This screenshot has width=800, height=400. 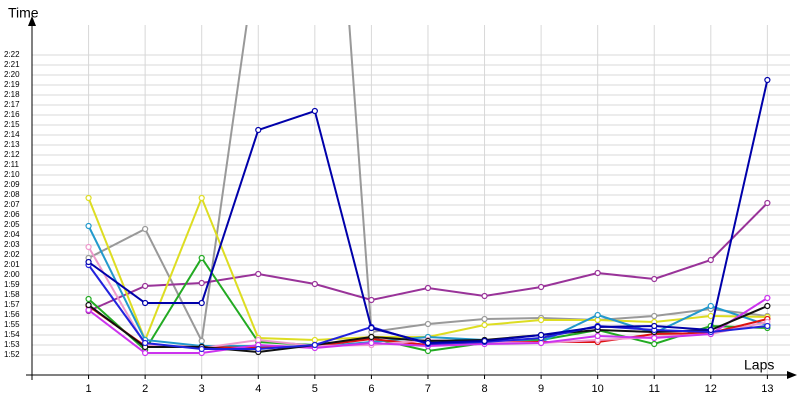 What do you see at coordinates (711, 389) in the screenshot?
I see `x-tick-label: 12` at bounding box center [711, 389].